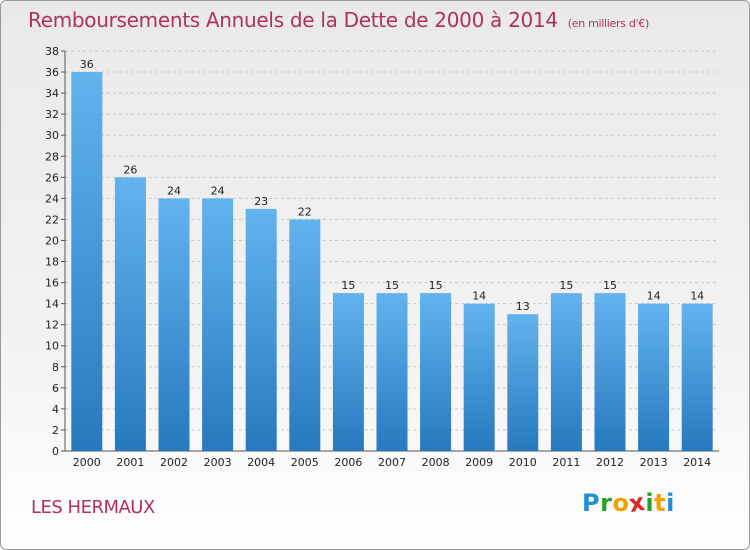 This screenshot has height=550, width=750. Describe the element at coordinates (87, 462) in the screenshot. I see `x-tick-label: 2000` at that location.